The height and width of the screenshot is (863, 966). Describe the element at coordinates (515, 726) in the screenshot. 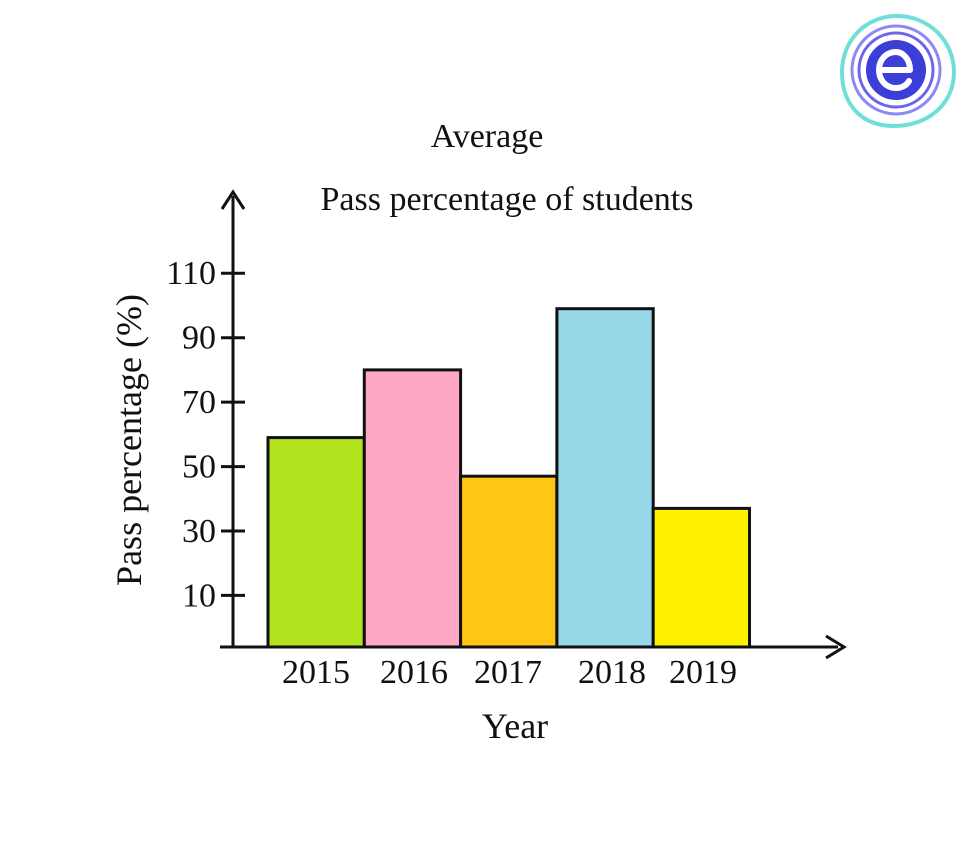

I see `x-axis-label: Year` at that location.